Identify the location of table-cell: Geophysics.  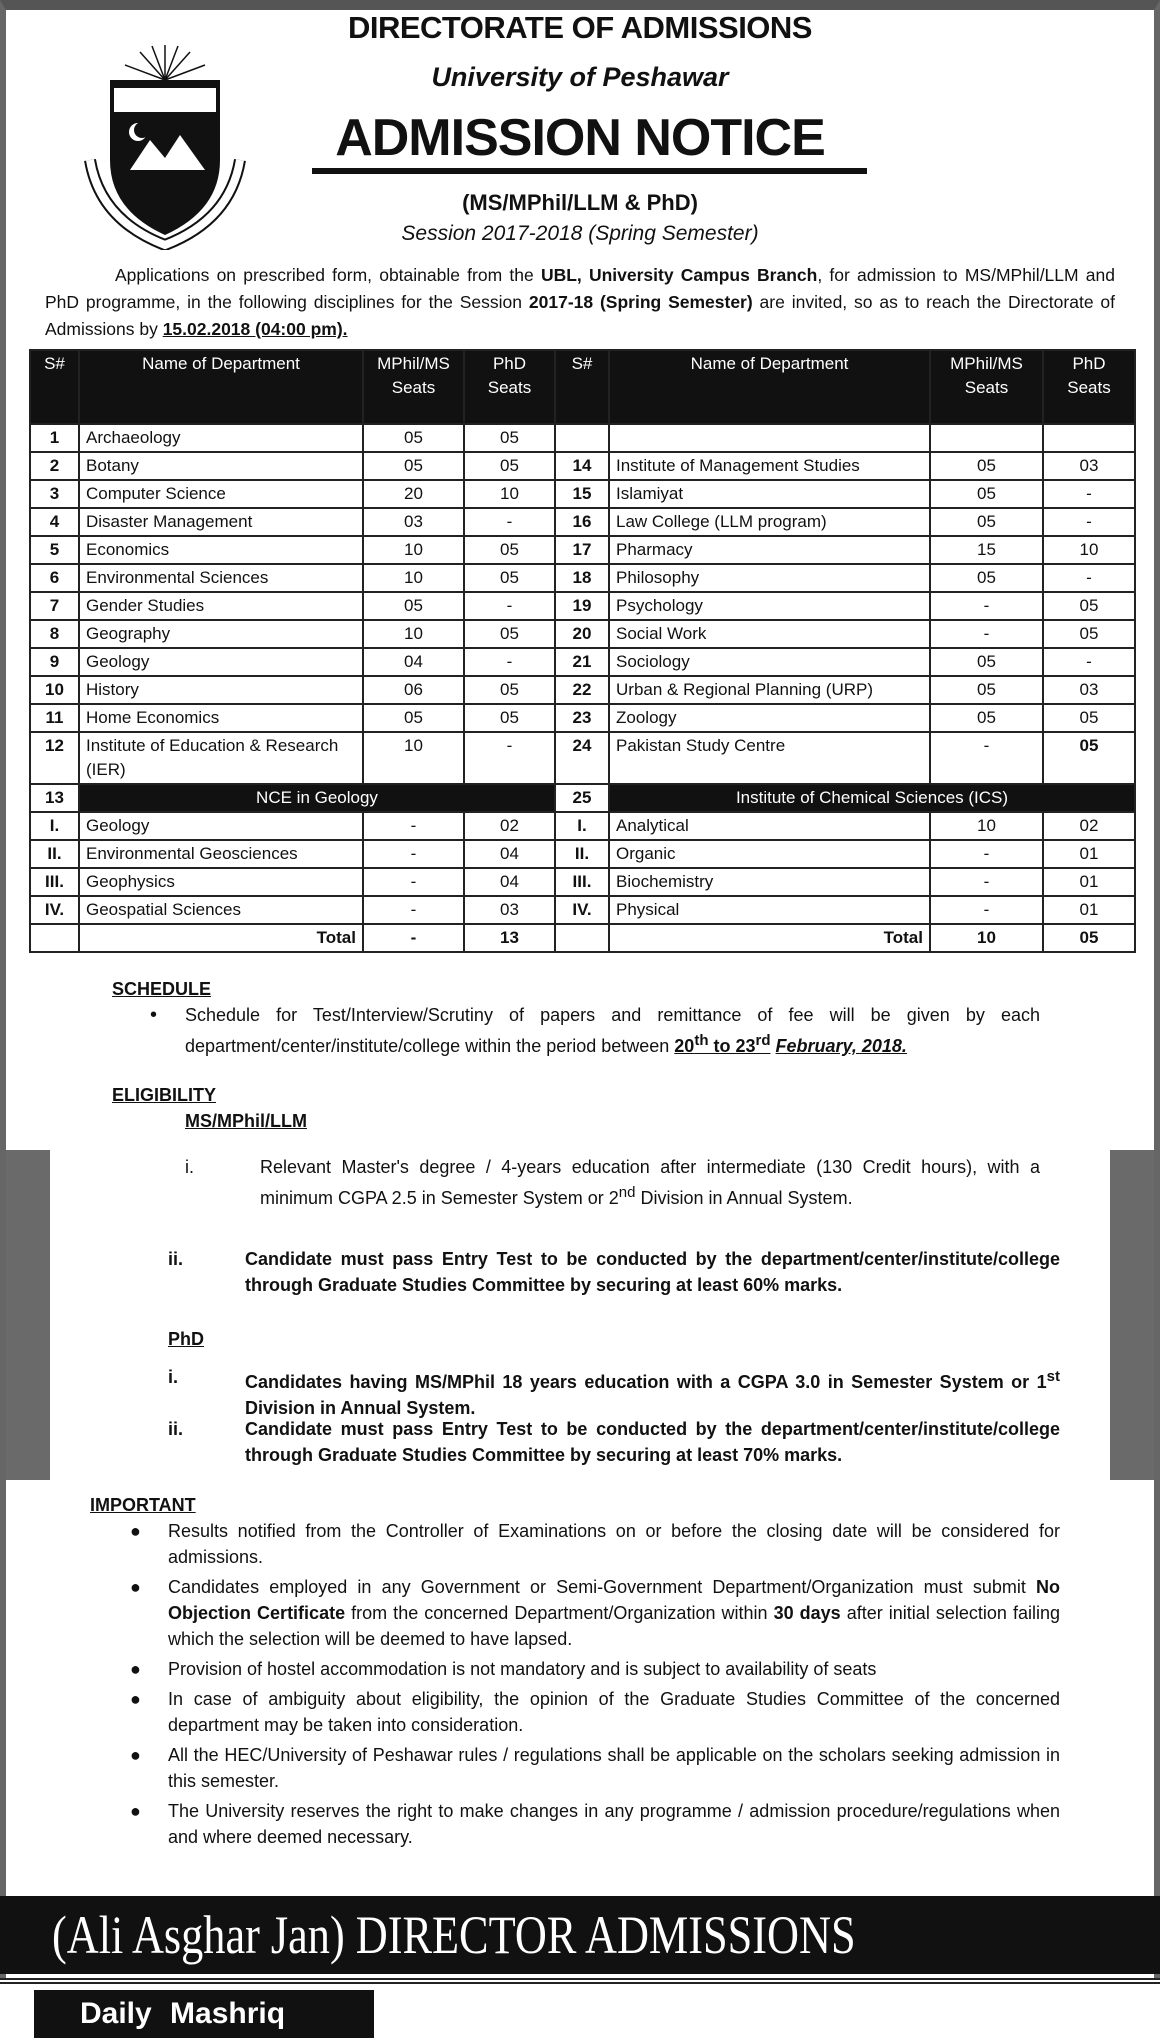
(221, 882).